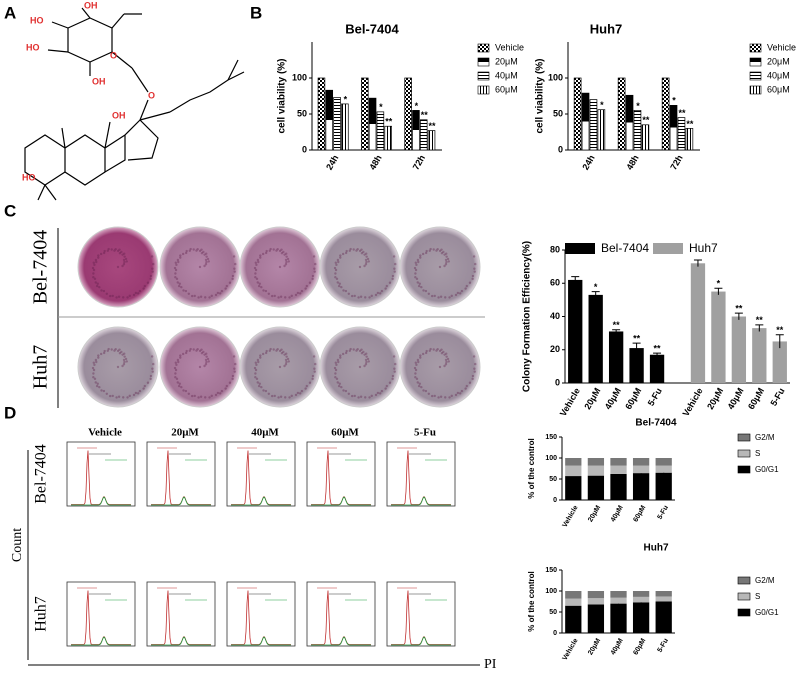 The height and width of the screenshot is (678, 796). Describe the element at coordinates (341, 474) in the screenshot. I see `histogram-frame` at that location.